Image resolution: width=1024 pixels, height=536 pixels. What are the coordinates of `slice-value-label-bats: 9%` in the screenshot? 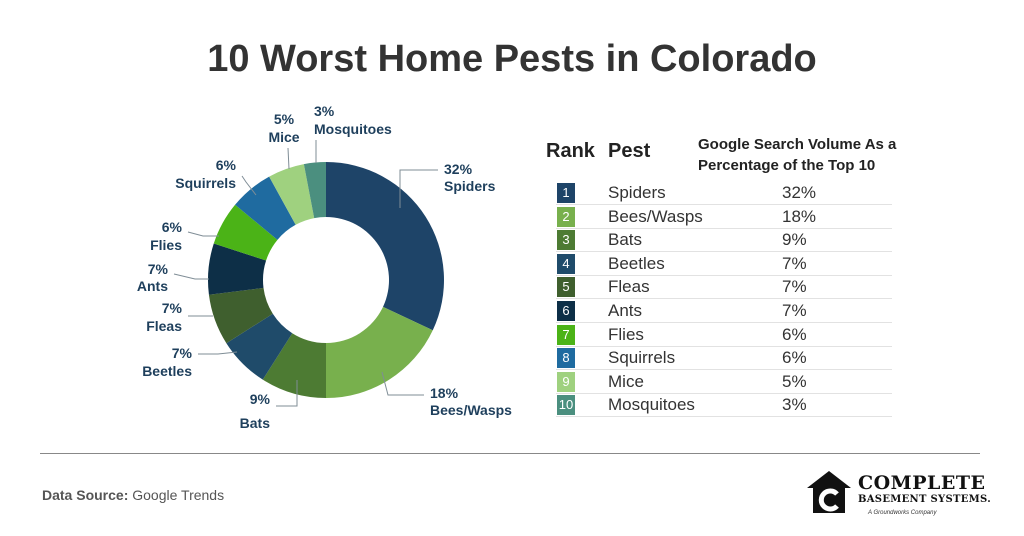 It's located at (260, 399).